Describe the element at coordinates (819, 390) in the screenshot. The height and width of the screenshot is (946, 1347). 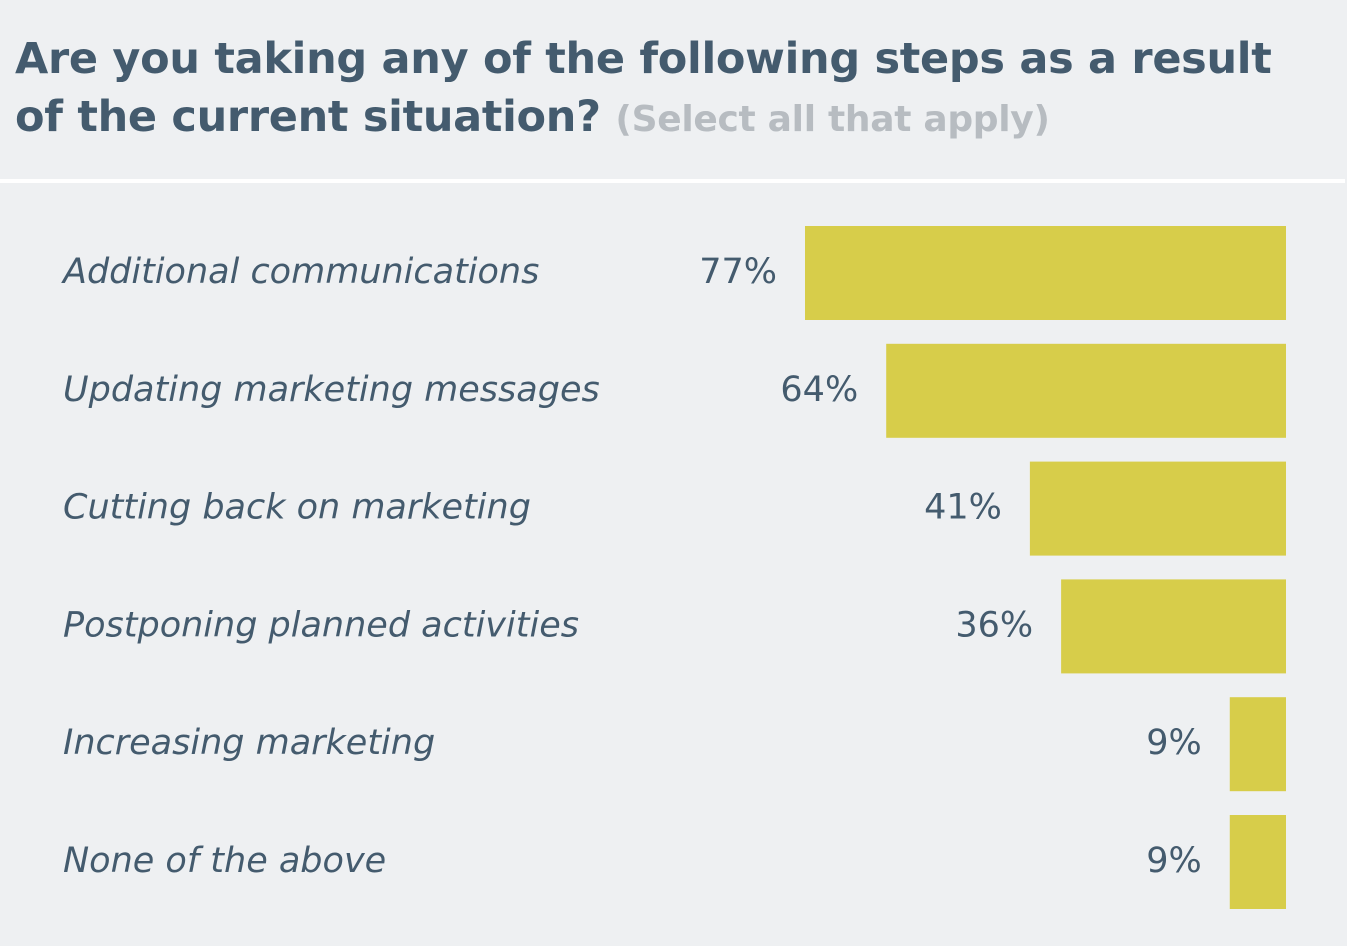
I see `value-label-1: 64%` at that location.